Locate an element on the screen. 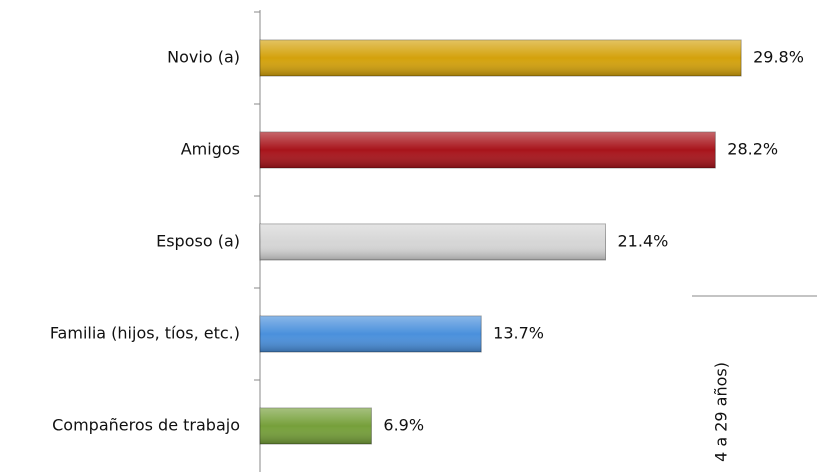 The image size is (817, 472). category-label: Familia (hijos, tíos, etc.) is located at coordinates (145, 333).